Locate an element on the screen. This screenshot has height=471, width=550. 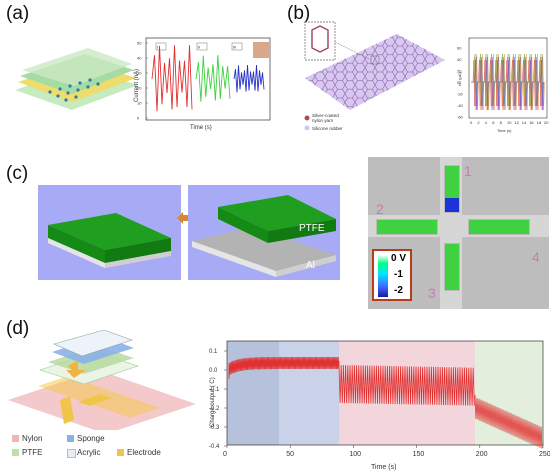
panel-b-legend-item1: Silver-coated nylon yarn is located at coordinates (325, 118).